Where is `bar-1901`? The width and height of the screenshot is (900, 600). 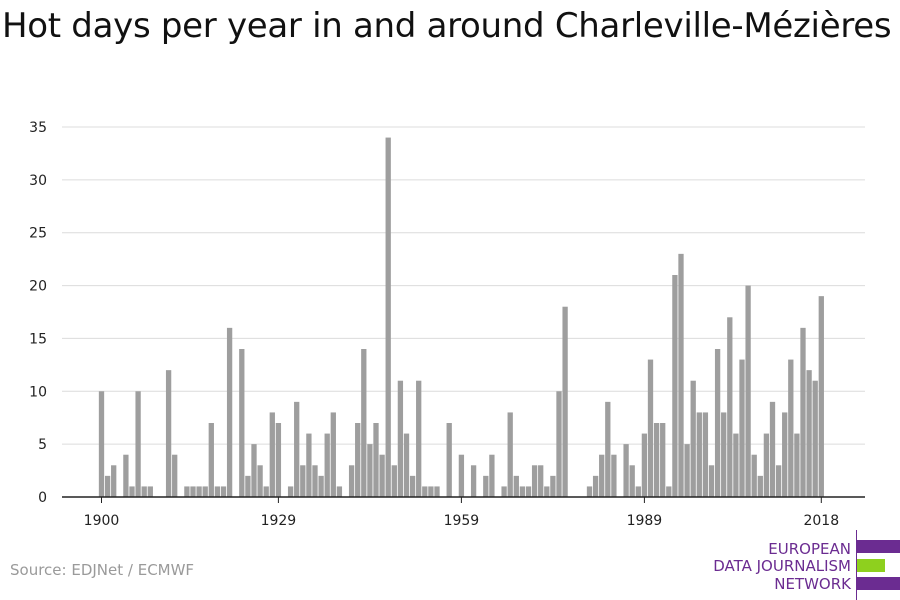 bar-1901 is located at coordinates (107, 486).